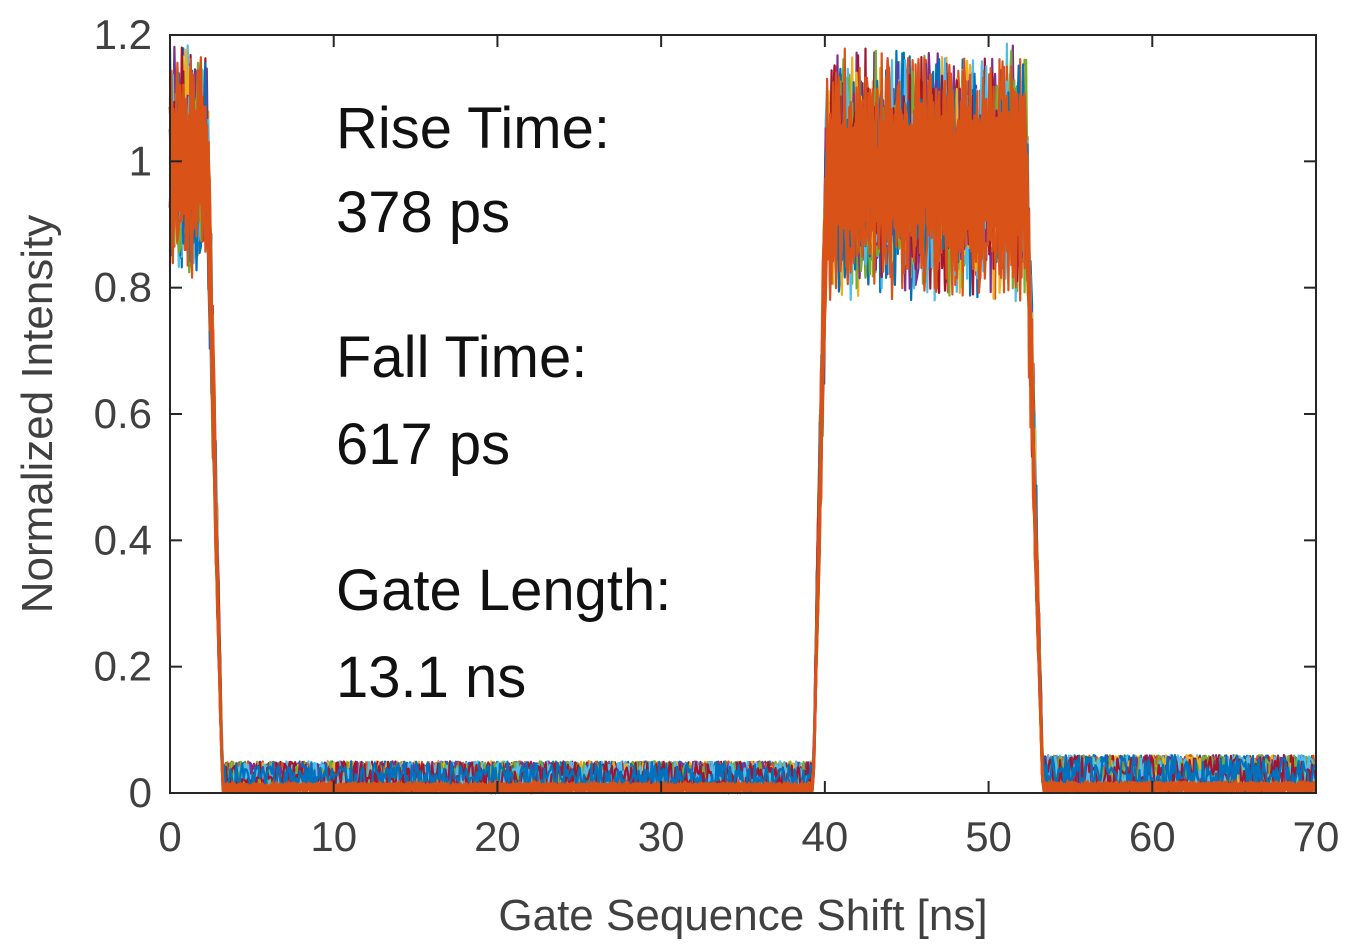 The width and height of the screenshot is (1349, 944). Describe the element at coordinates (123, 666) in the screenshot. I see `y-tick-label: 0.2` at that location.